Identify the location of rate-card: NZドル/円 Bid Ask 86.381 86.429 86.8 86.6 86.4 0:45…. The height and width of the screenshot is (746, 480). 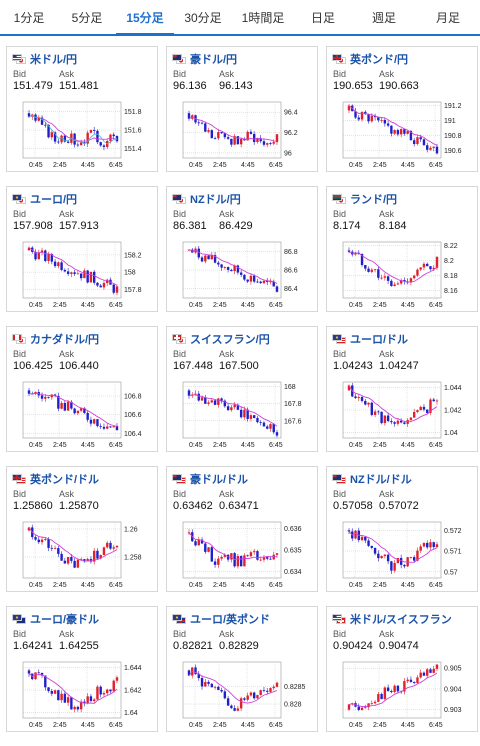
(242, 249).